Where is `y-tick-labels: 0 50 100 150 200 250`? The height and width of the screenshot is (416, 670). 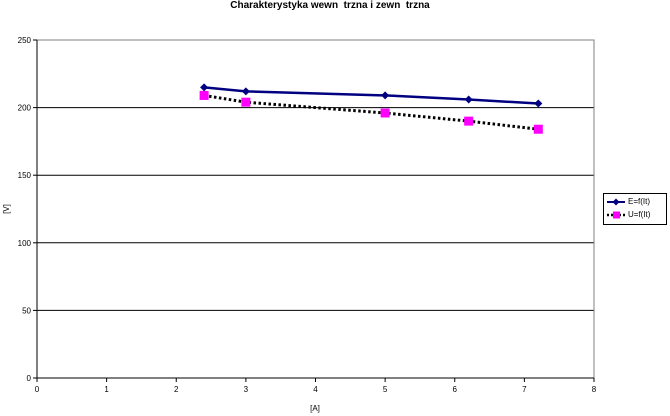
y-tick-labels: 0 50 100 150 200 250 is located at coordinates (27, 209).